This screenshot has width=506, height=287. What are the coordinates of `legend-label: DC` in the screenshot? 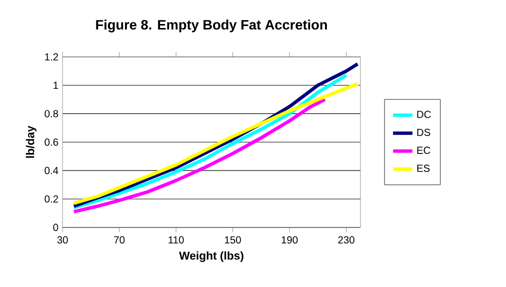 It's located at (424, 114).